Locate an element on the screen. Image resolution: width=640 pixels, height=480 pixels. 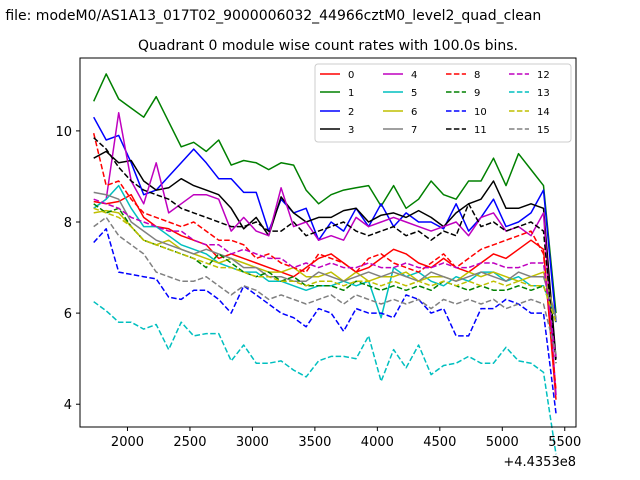
legend-label-14: 14 is located at coordinates (543, 112).